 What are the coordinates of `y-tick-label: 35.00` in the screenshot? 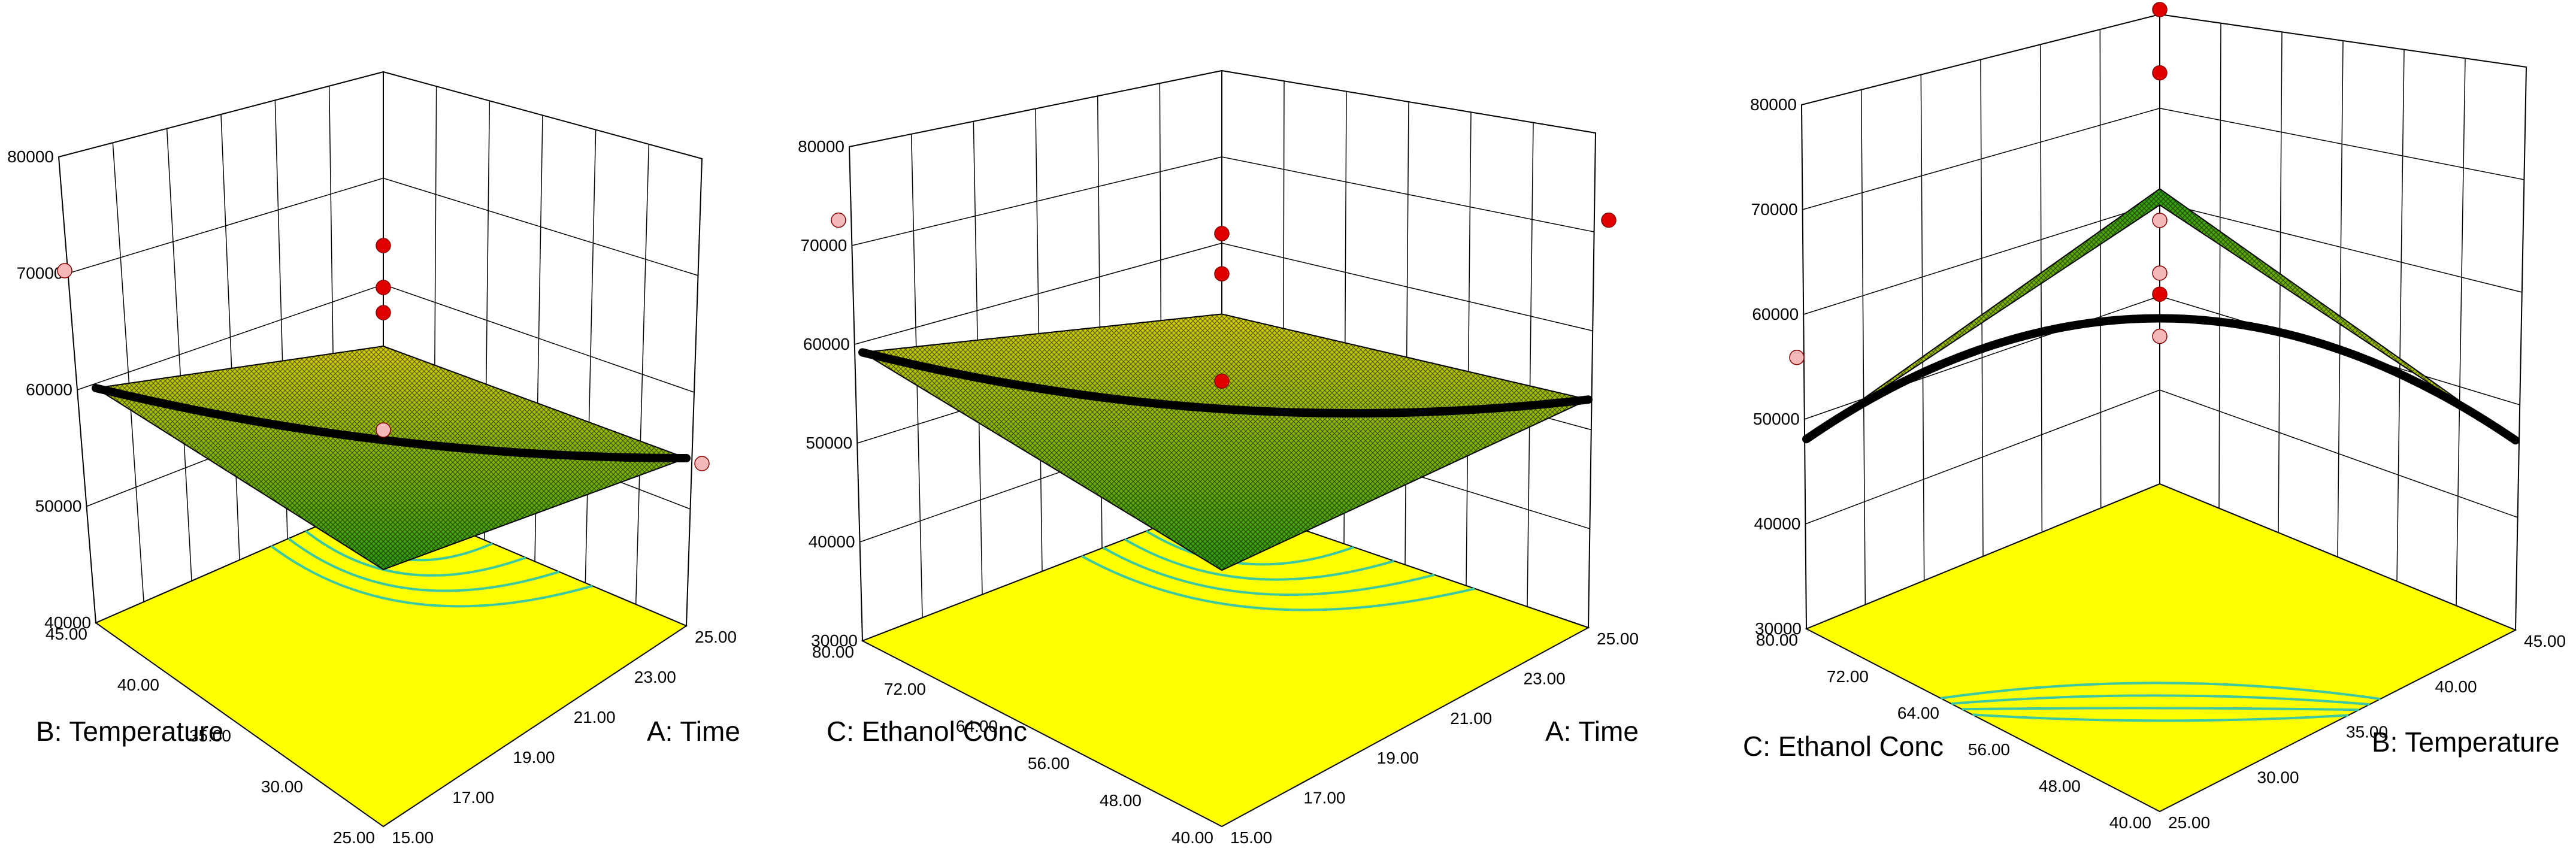 It's located at (210, 736).